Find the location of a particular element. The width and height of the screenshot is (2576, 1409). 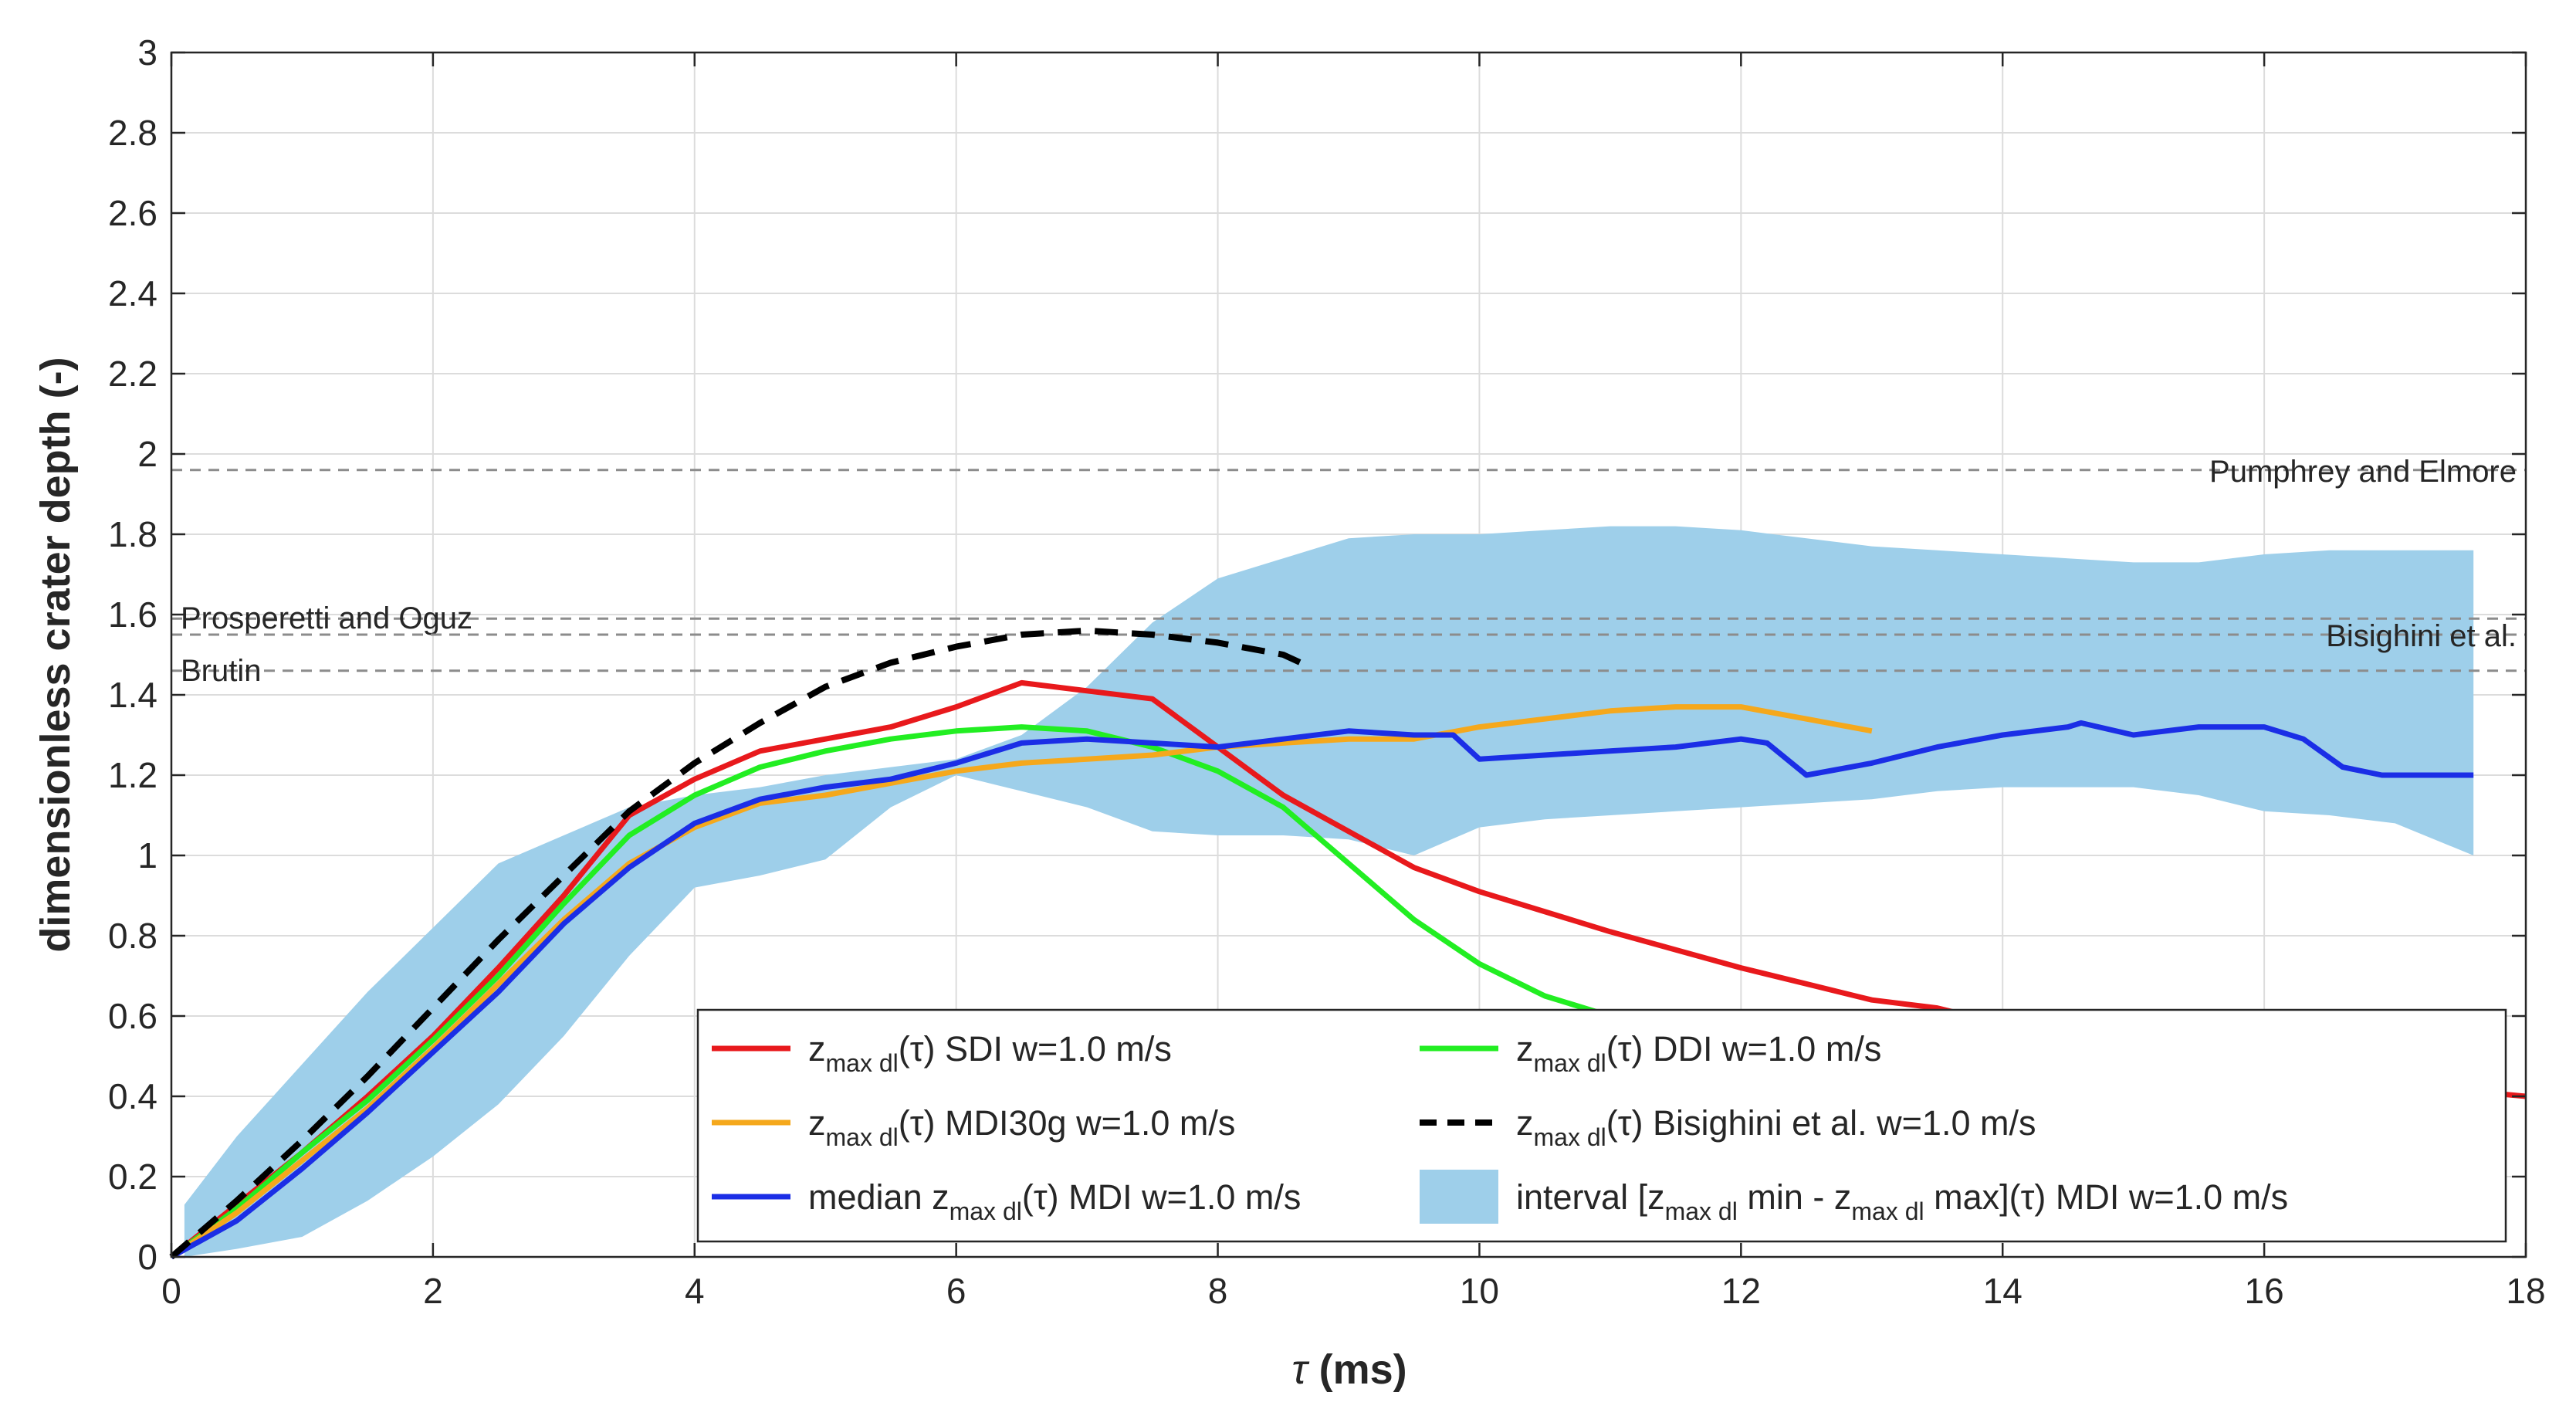

legend-text-part: (τ) Bisighini et al. w=1.0 m/s is located at coordinates (1821, 1123).